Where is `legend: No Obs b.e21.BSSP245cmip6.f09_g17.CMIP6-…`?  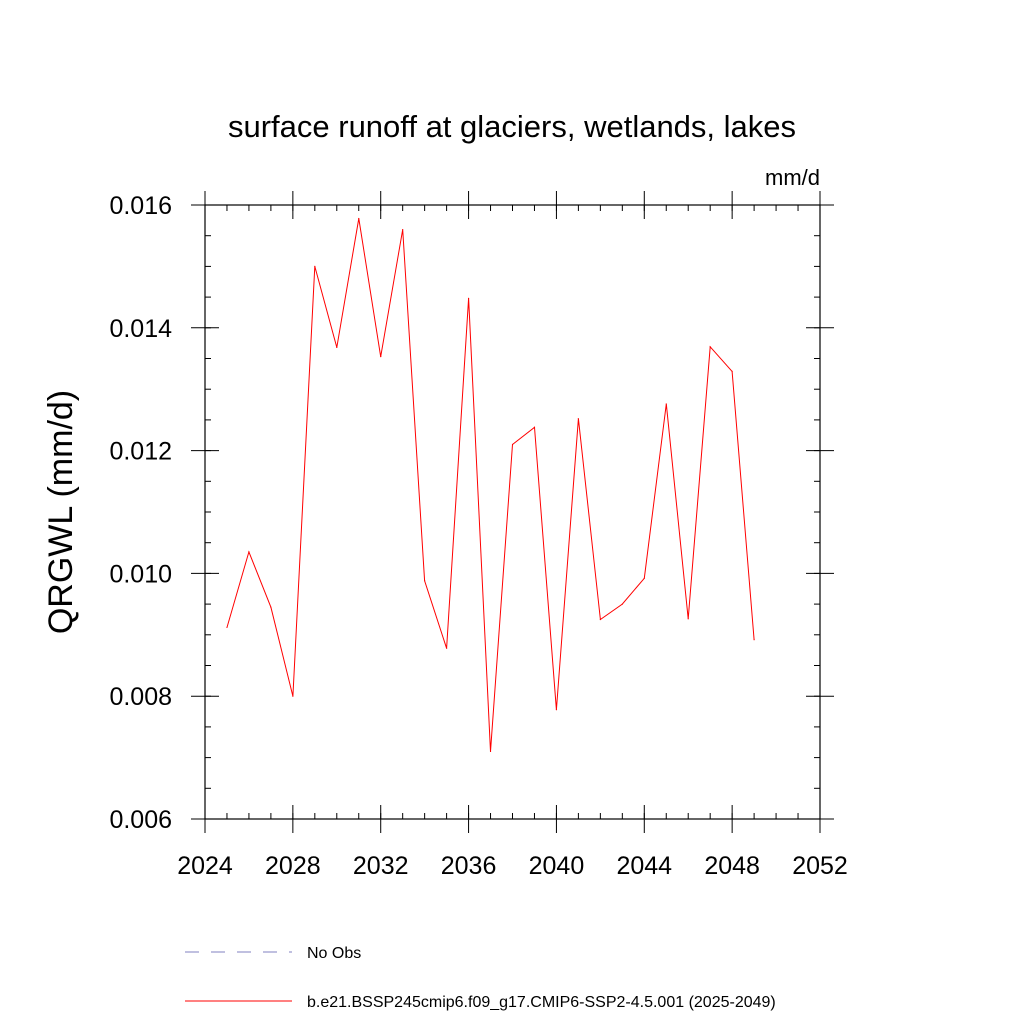 legend: No Obs b.e21.BSSP245cmip6.f09_g17.CMIP6-… is located at coordinates (480, 978).